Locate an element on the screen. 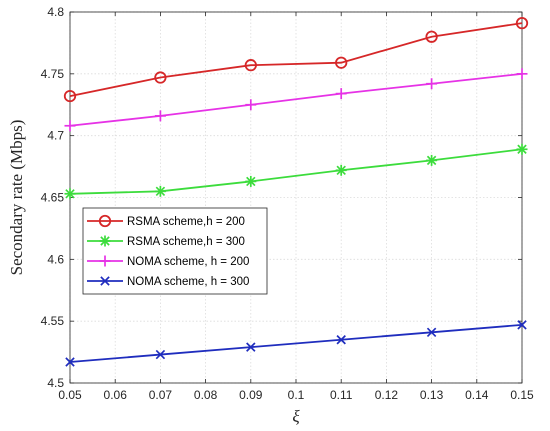 The image size is (550, 431). legend-label: NOMA scheme, h = 300 is located at coordinates (188, 282).